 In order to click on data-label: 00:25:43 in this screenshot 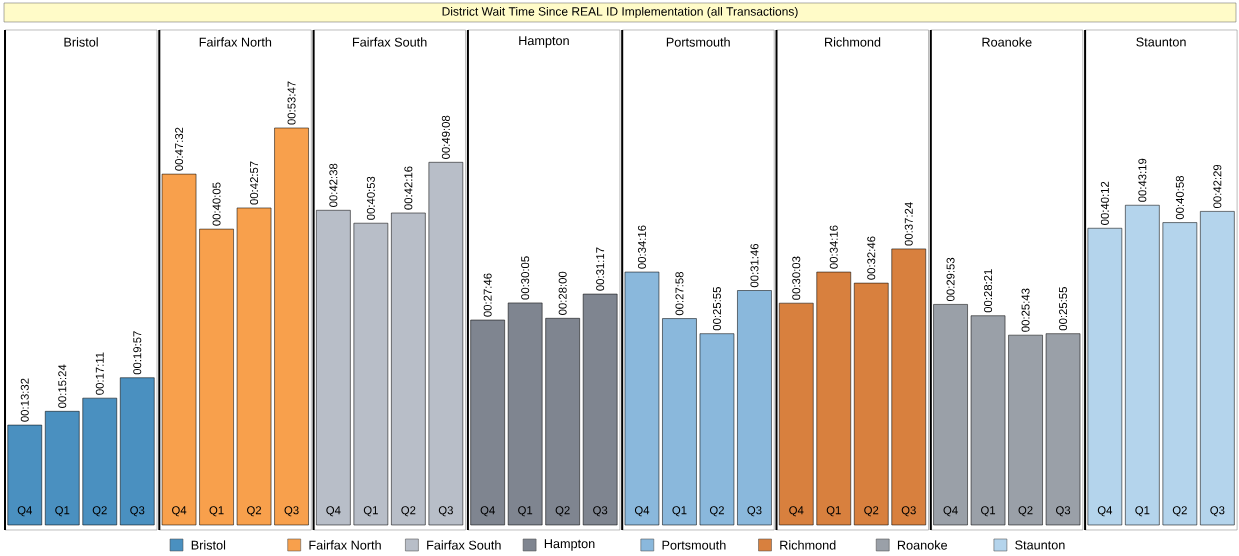, I will do `click(1025, 310)`.